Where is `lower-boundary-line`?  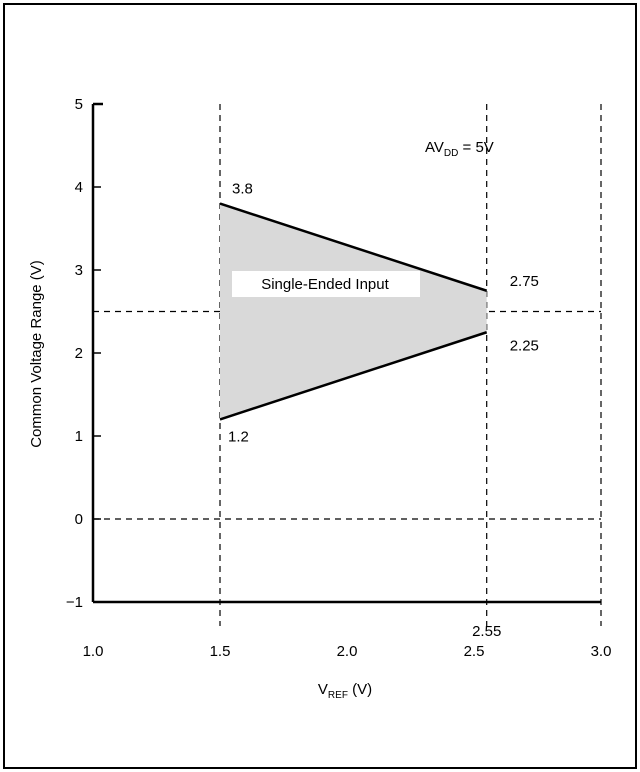 lower-boundary-line is located at coordinates (353, 376).